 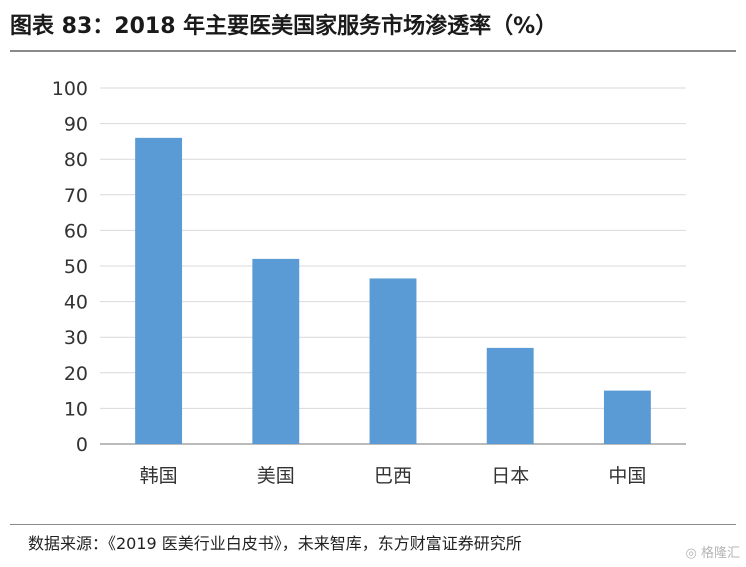 What do you see at coordinates (82, 445) in the screenshot?
I see `y-tick-label: 0` at bounding box center [82, 445].